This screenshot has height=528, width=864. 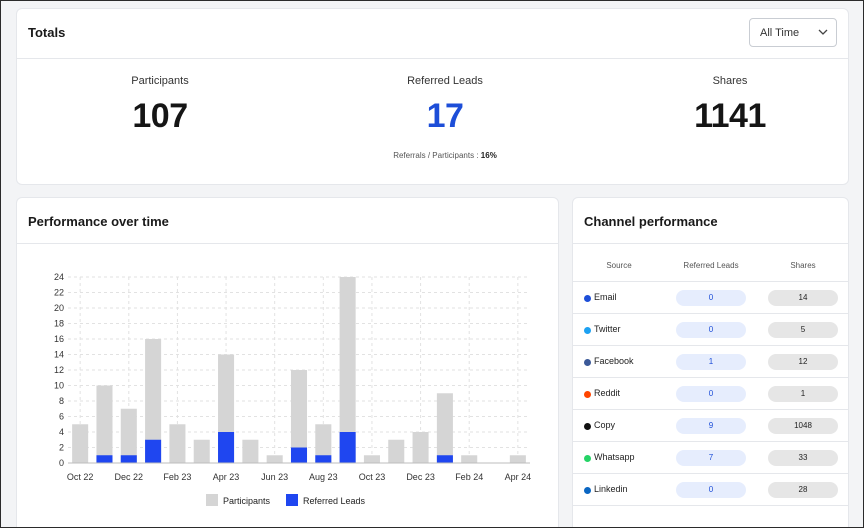 What do you see at coordinates (247, 501) in the screenshot?
I see `legend-label: Participants` at bounding box center [247, 501].